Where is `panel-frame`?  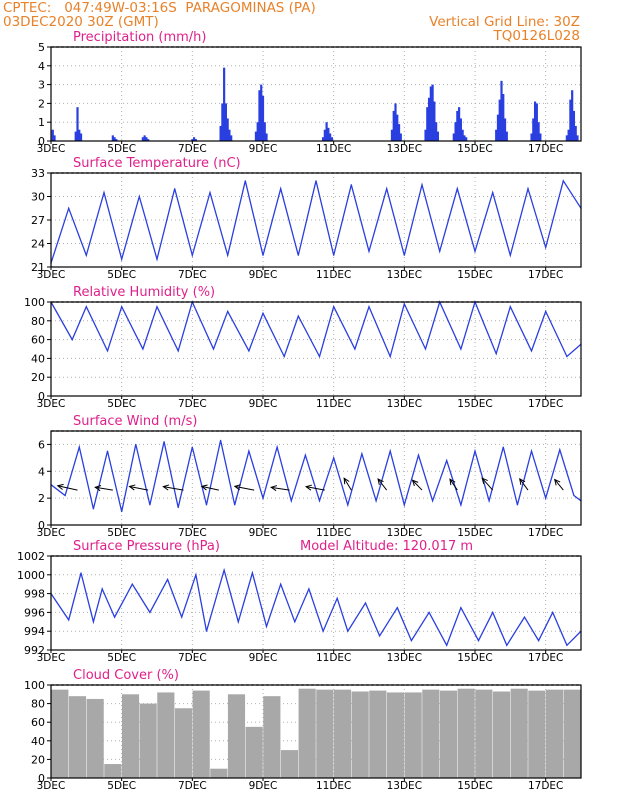 panel-frame is located at coordinates (316, 603).